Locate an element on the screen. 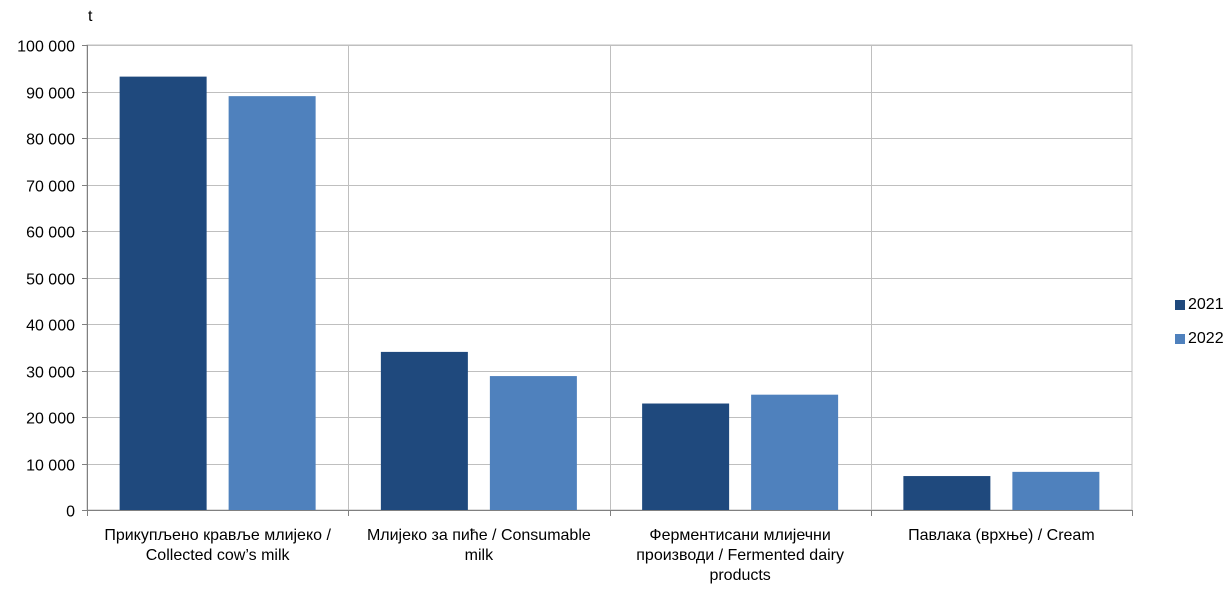 The height and width of the screenshot is (595, 1229). y-tick-label: 30 000 is located at coordinates (50, 373).